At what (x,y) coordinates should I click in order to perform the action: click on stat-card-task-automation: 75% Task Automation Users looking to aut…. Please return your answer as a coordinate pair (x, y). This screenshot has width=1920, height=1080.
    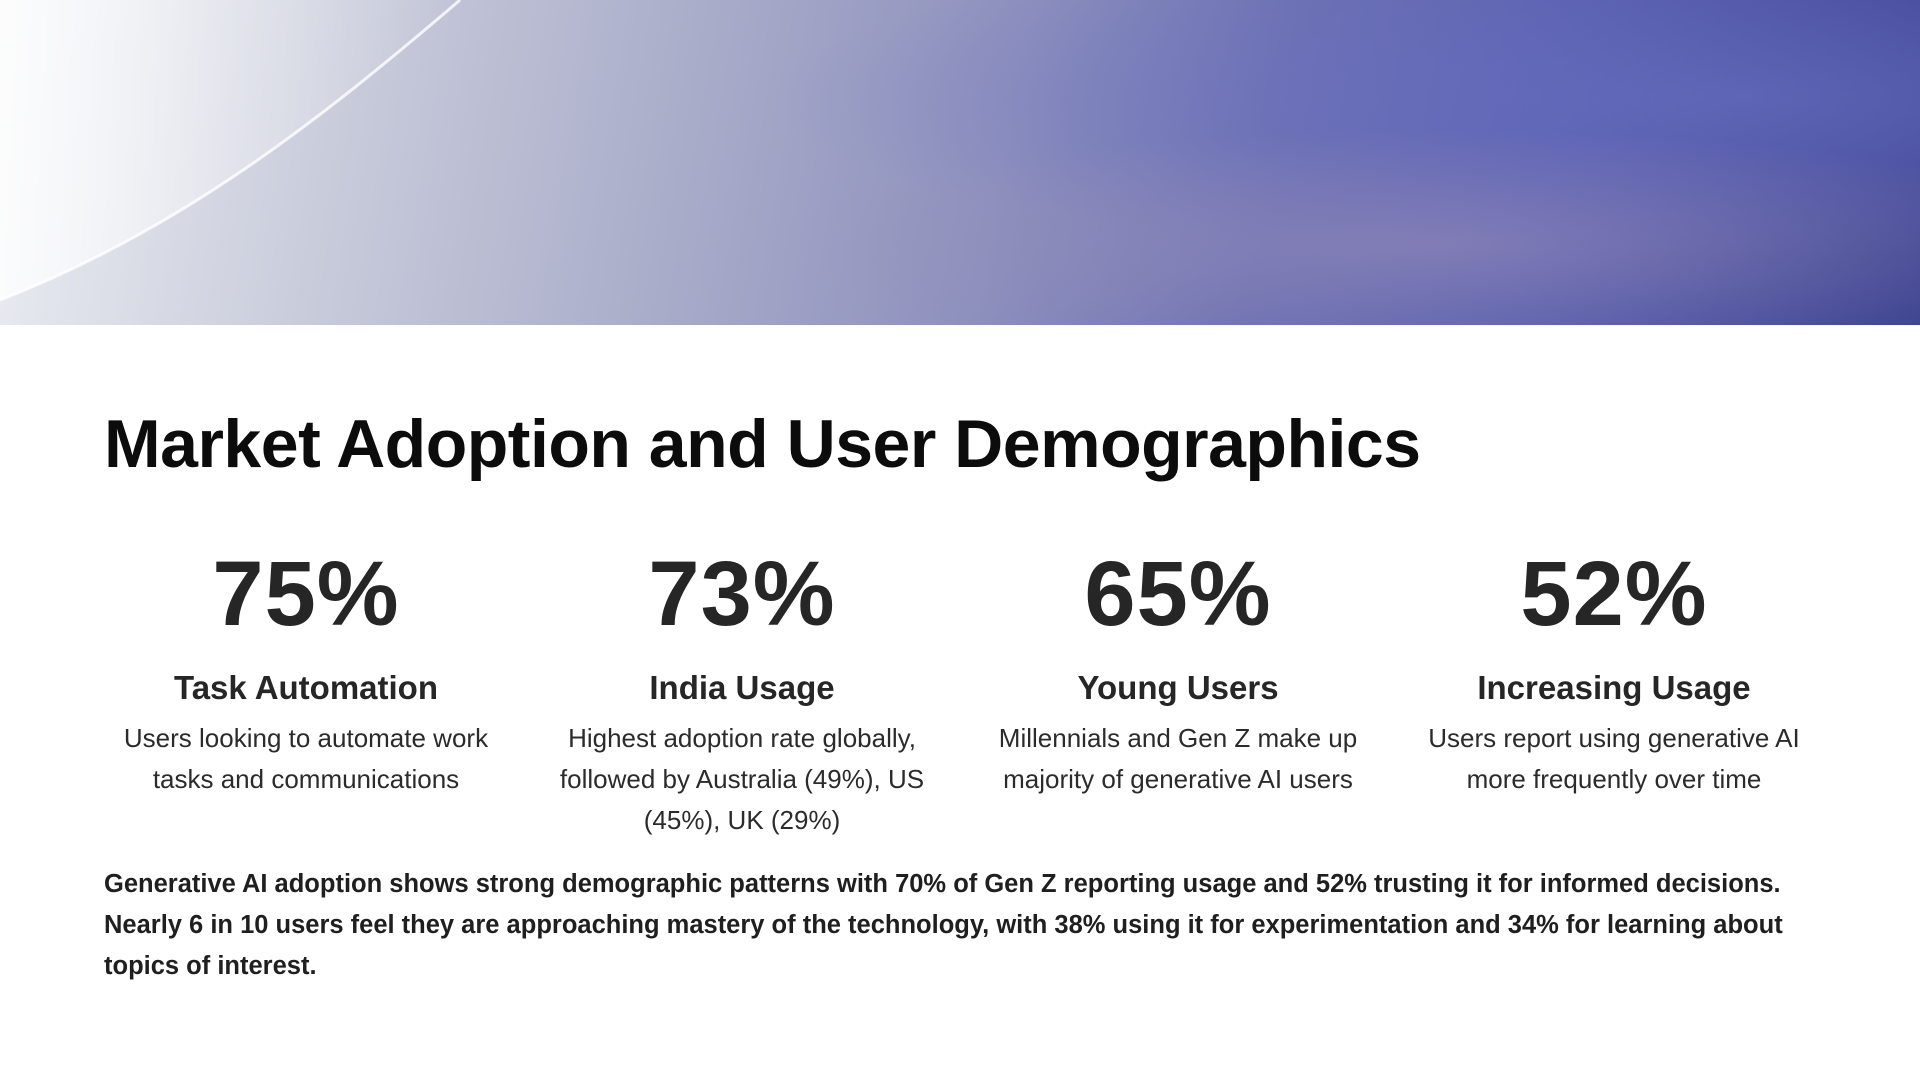
    Looking at the image, I should click on (306, 688).